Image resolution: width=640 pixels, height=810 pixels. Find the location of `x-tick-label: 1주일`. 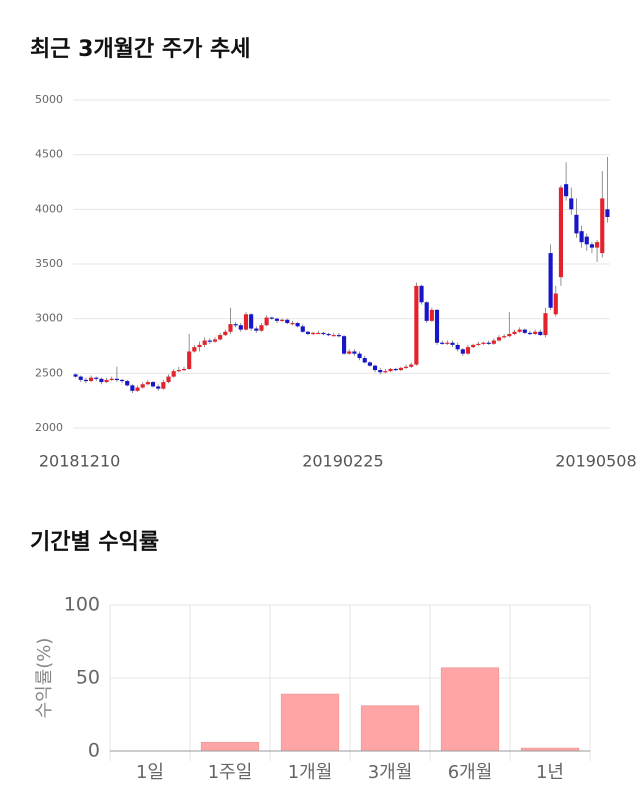

x-tick-label: 1주일 is located at coordinates (230, 772).